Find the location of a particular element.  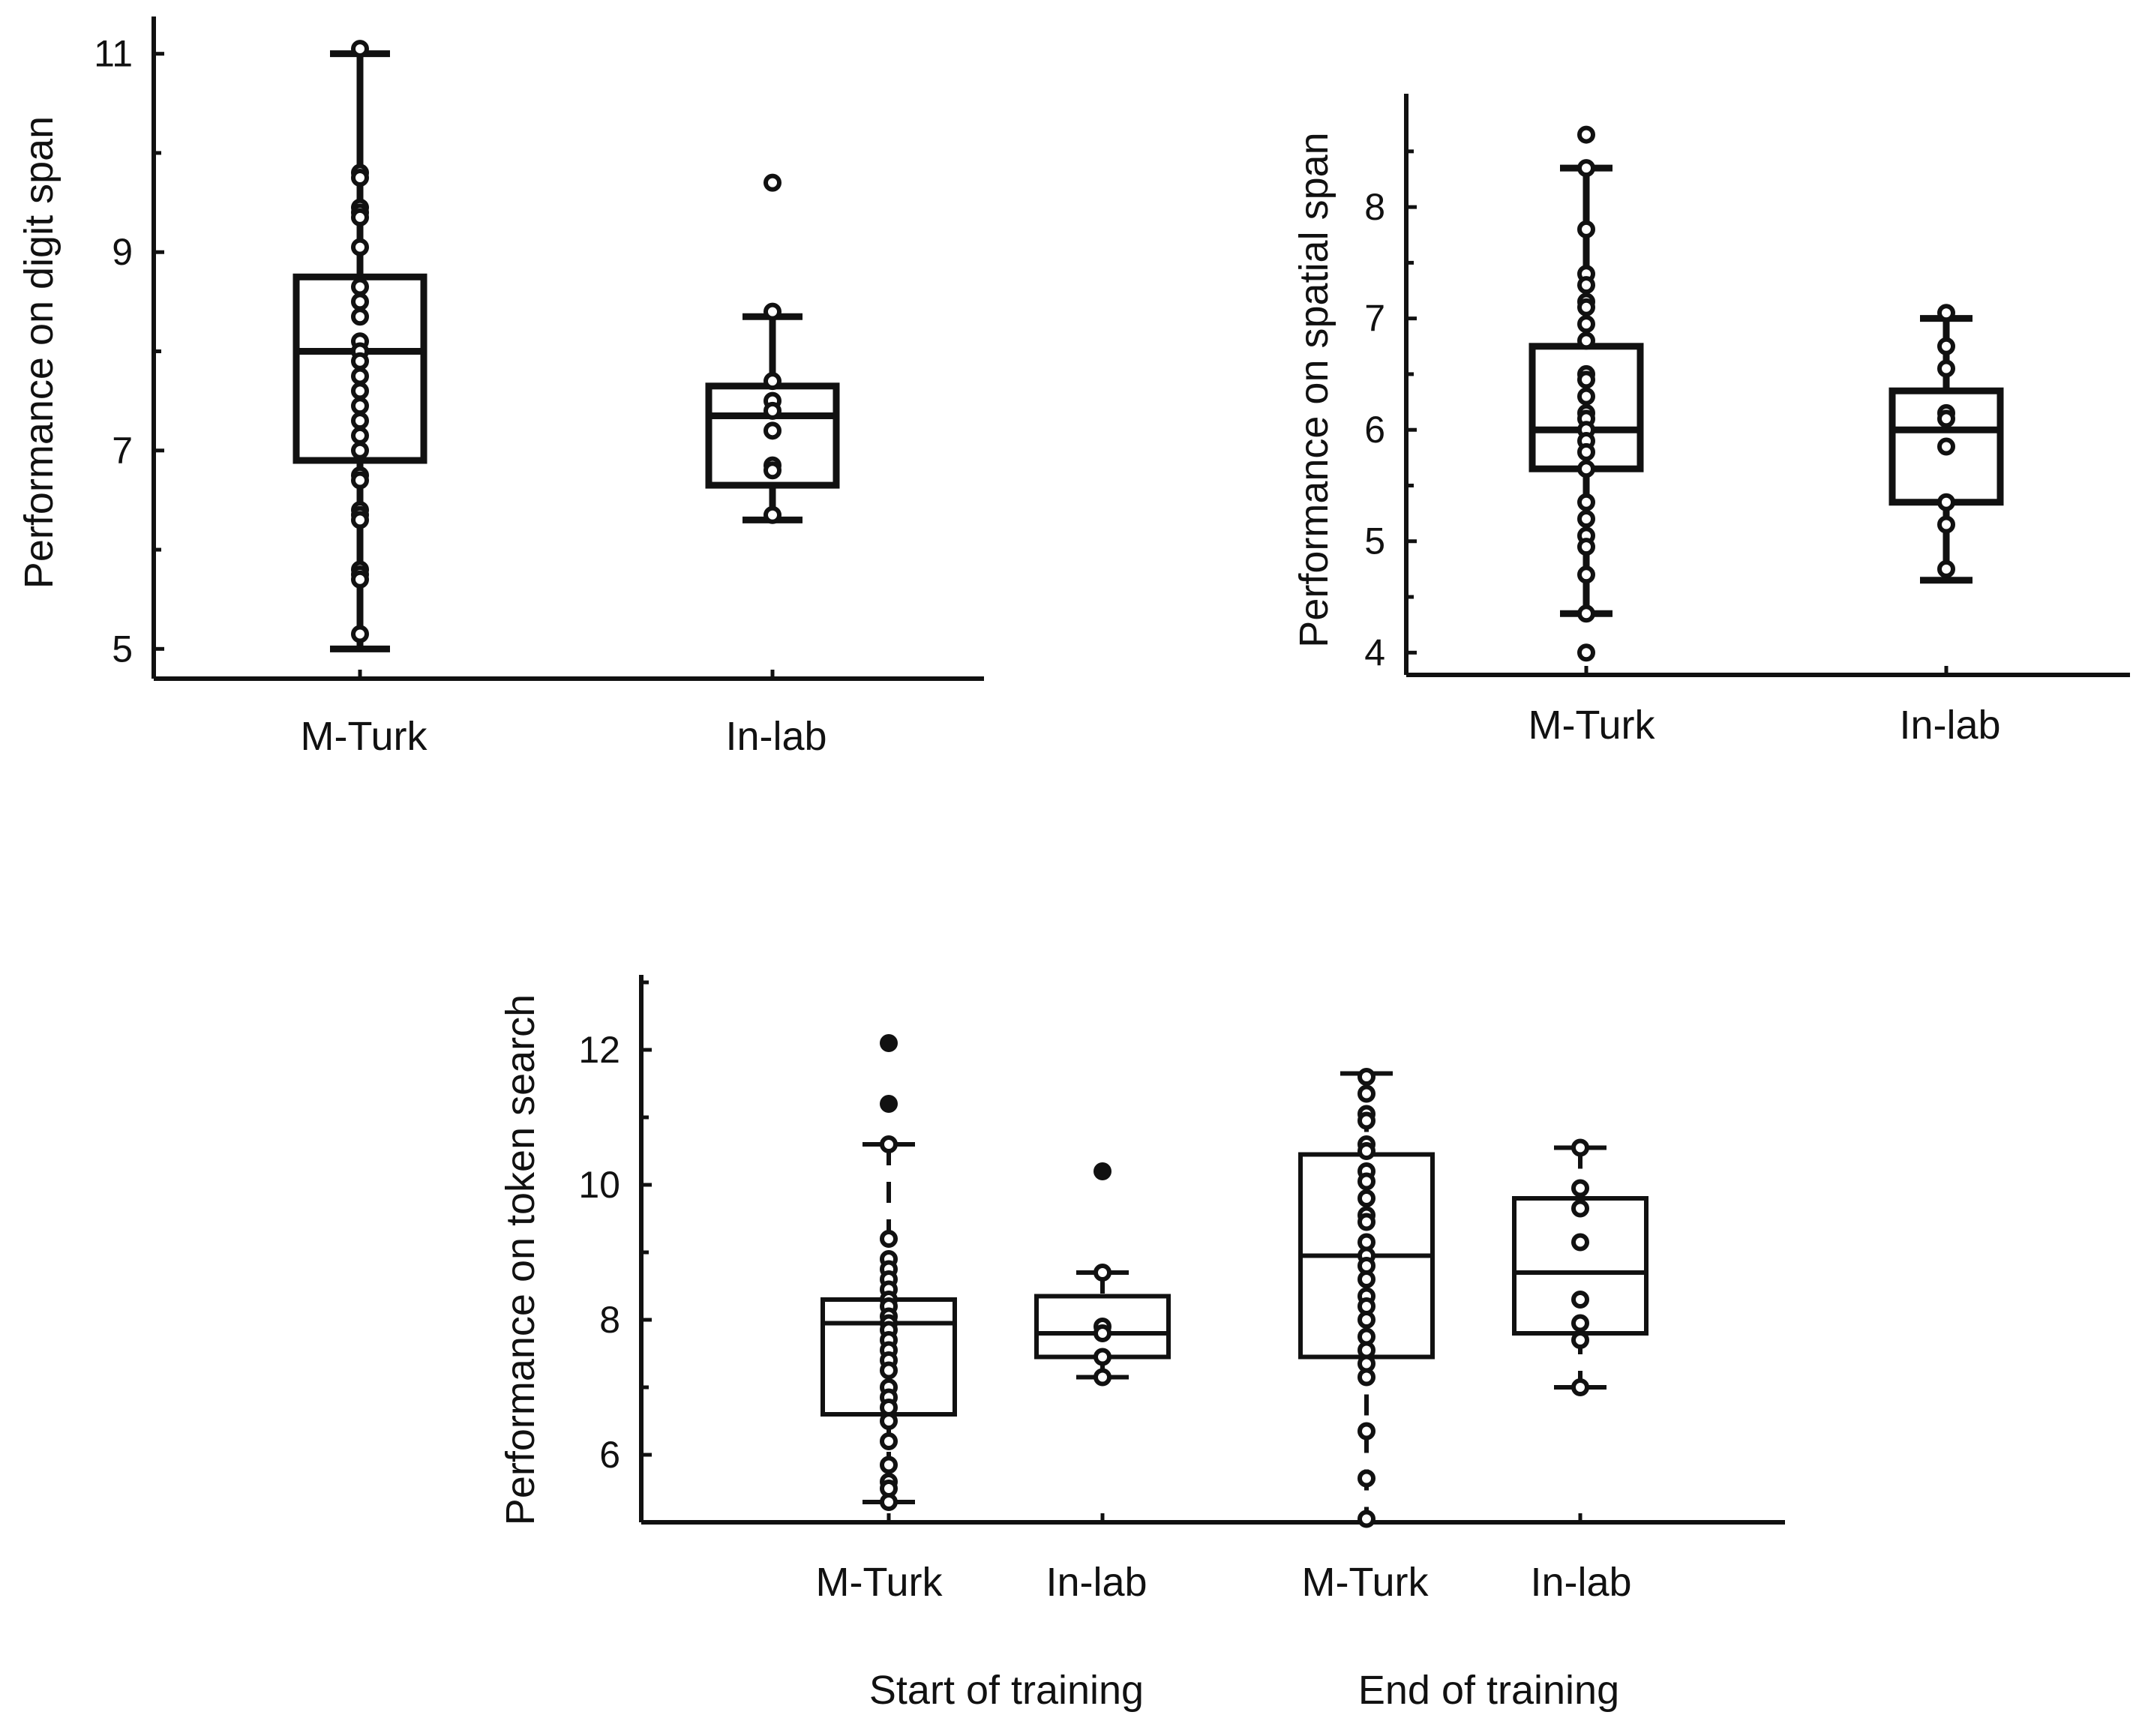

token-y-tick-label: 6 is located at coordinates (609, 1455).